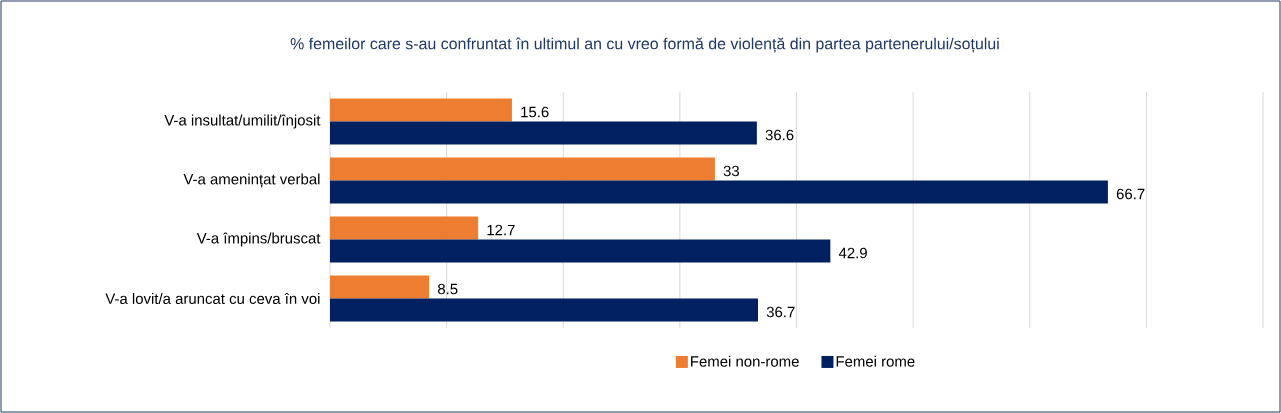 This screenshot has height=413, width=1281. Describe the element at coordinates (212, 298) in the screenshot. I see `y-tick-label: V-a lovit/a aruncat cu ceva în voi` at that location.